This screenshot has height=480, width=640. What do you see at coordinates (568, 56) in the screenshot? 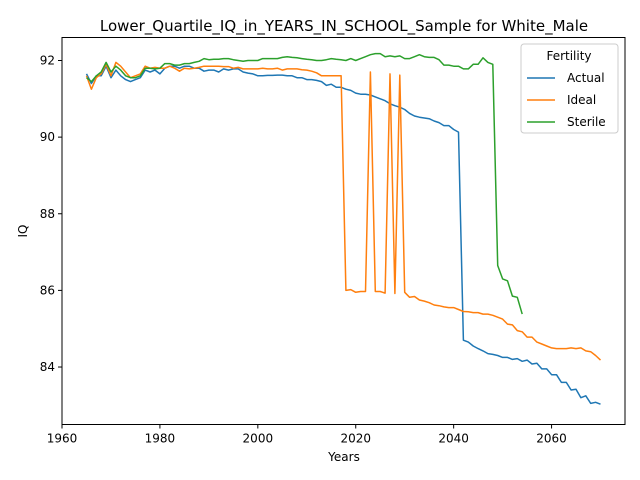
I see `legend-title: Fertility` at bounding box center [568, 56].